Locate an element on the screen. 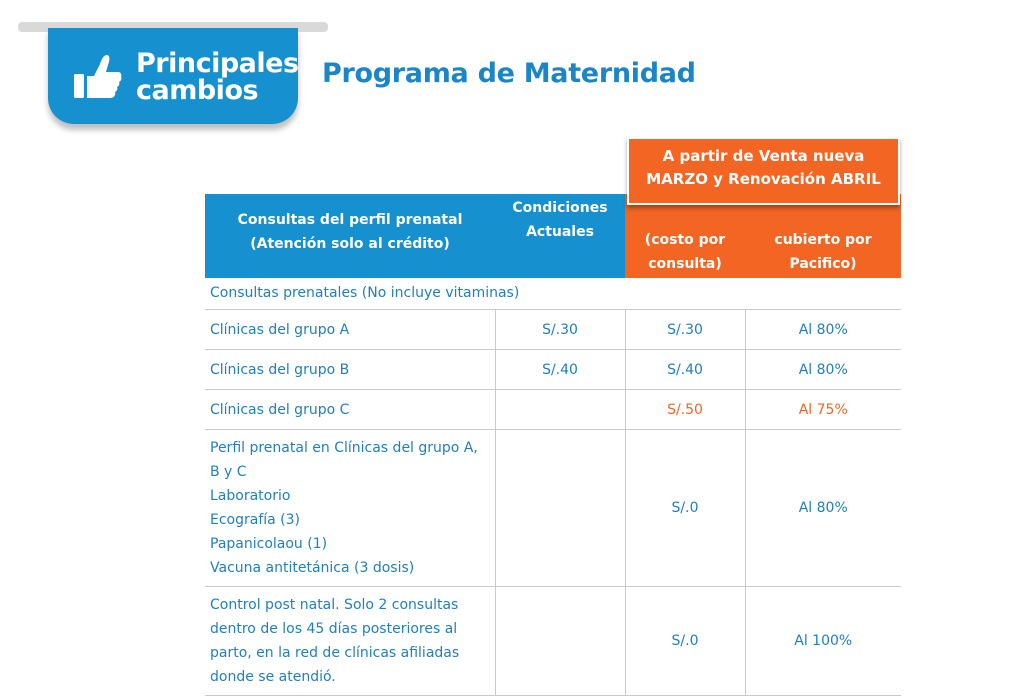 The height and width of the screenshot is (696, 1024). header-cubierto-pacifico: cubierto por Pacifico) is located at coordinates (823, 236).